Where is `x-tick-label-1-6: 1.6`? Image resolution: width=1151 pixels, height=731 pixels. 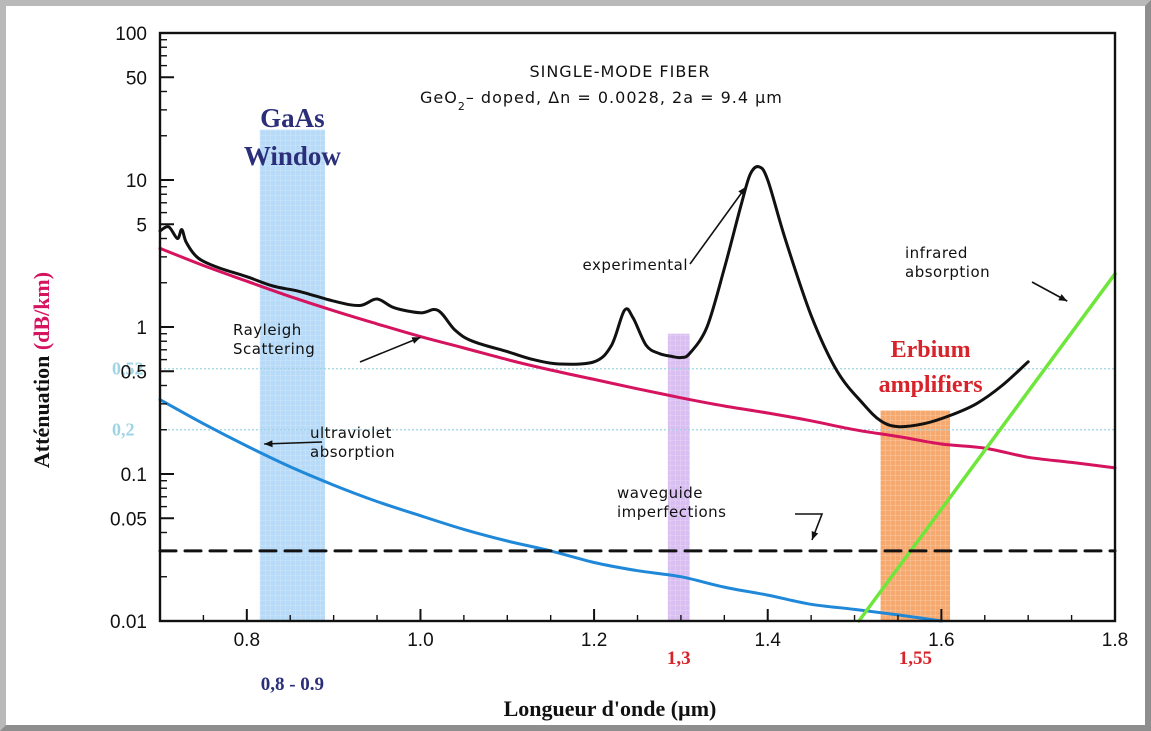
x-tick-label-1-6: 1.6 is located at coordinates (941, 640).